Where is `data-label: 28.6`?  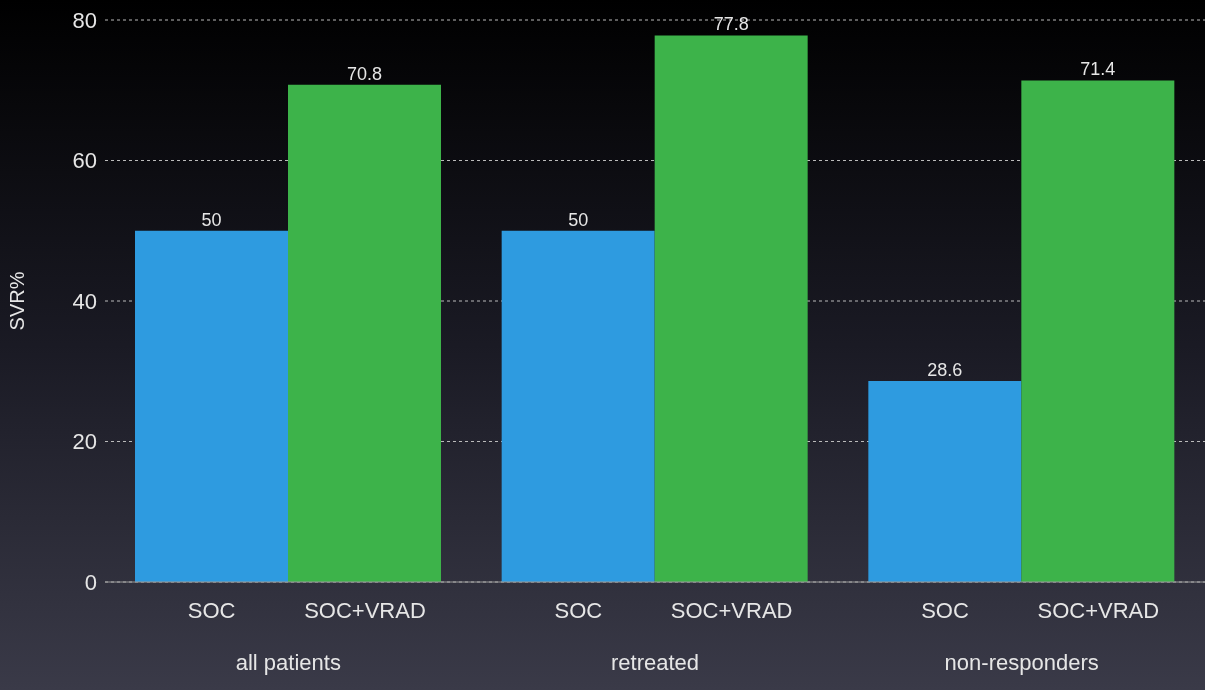
data-label: 28.6 is located at coordinates (945, 370).